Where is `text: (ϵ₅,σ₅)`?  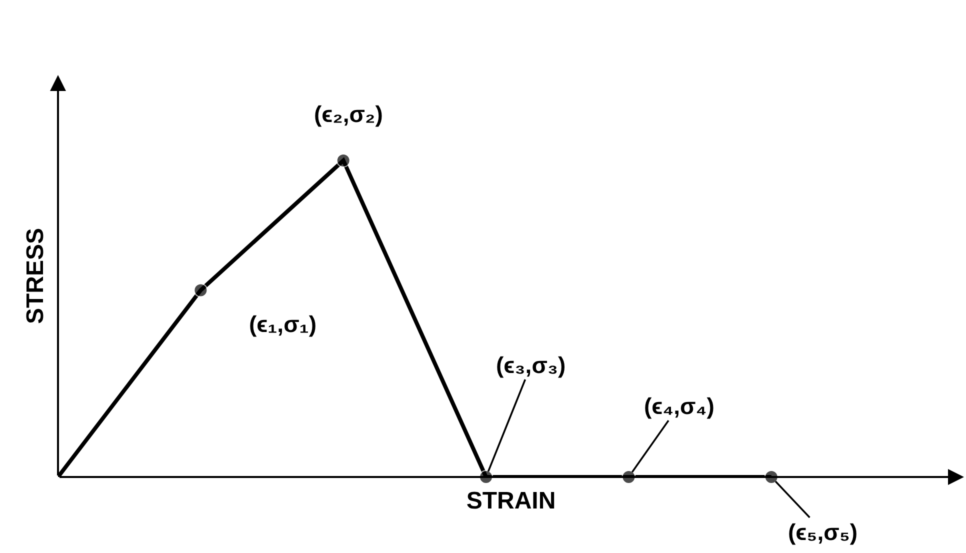
text: (ϵ₅,σ₅) is located at coordinates (823, 532).